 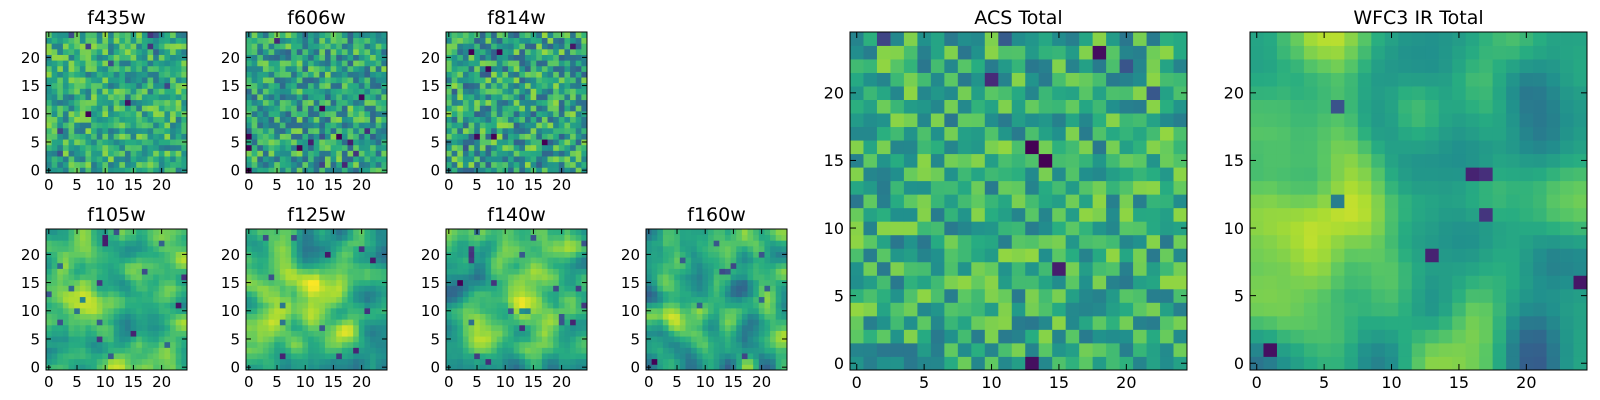 I want to click on axes-frame, so click(x=316, y=299).